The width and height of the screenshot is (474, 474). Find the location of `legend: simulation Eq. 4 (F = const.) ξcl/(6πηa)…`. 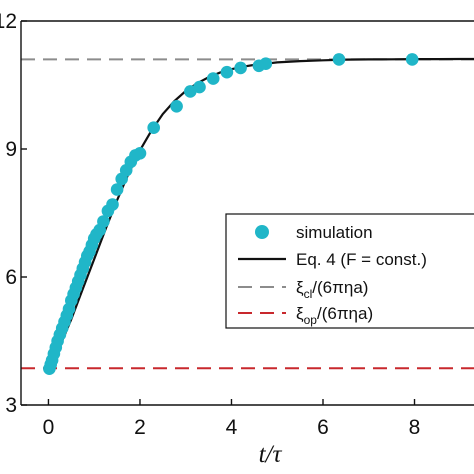

legend: simulation Eq. 4 (F = const.) ξcl/(6πηa)… is located at coordinates (349, 271).